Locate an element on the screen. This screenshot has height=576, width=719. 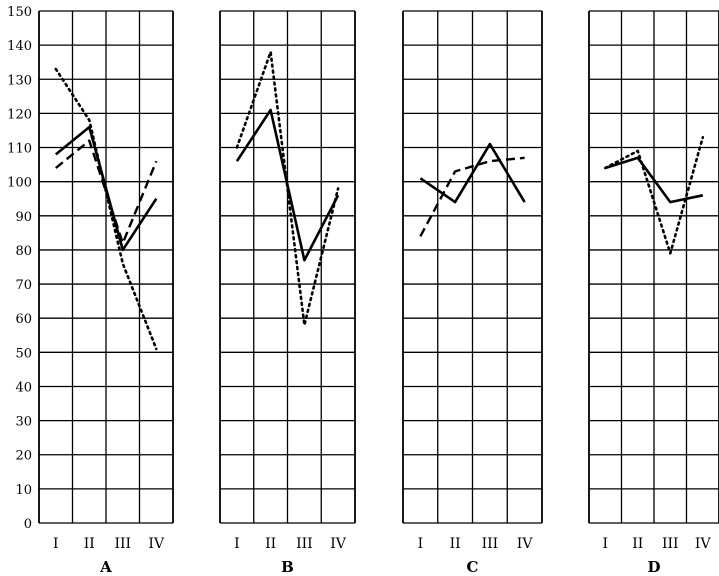
y-tick-label: 10 is located at coordinates (23, 490).